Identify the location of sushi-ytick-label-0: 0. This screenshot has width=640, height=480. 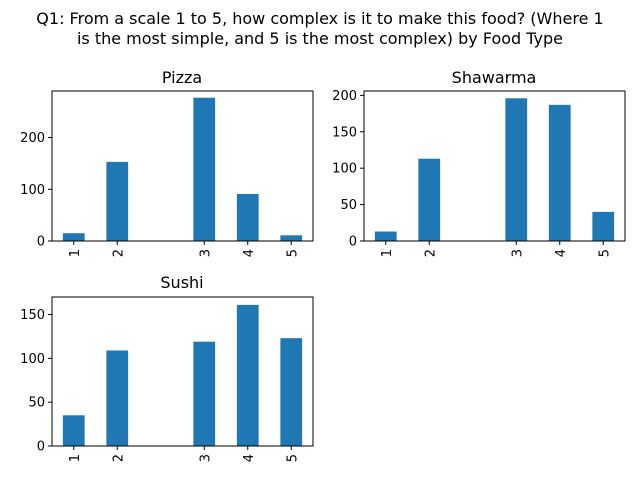
(41, 447).